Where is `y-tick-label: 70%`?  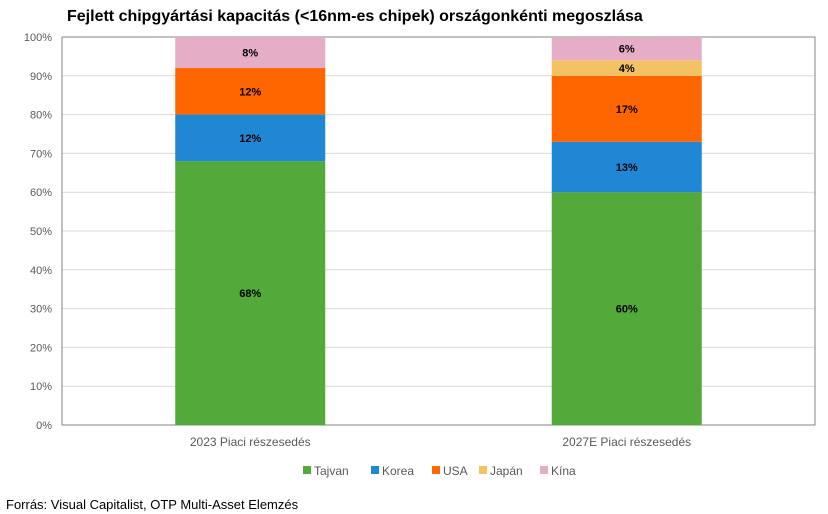 y-tick-label: 70% is located at coordinates (41, 154).